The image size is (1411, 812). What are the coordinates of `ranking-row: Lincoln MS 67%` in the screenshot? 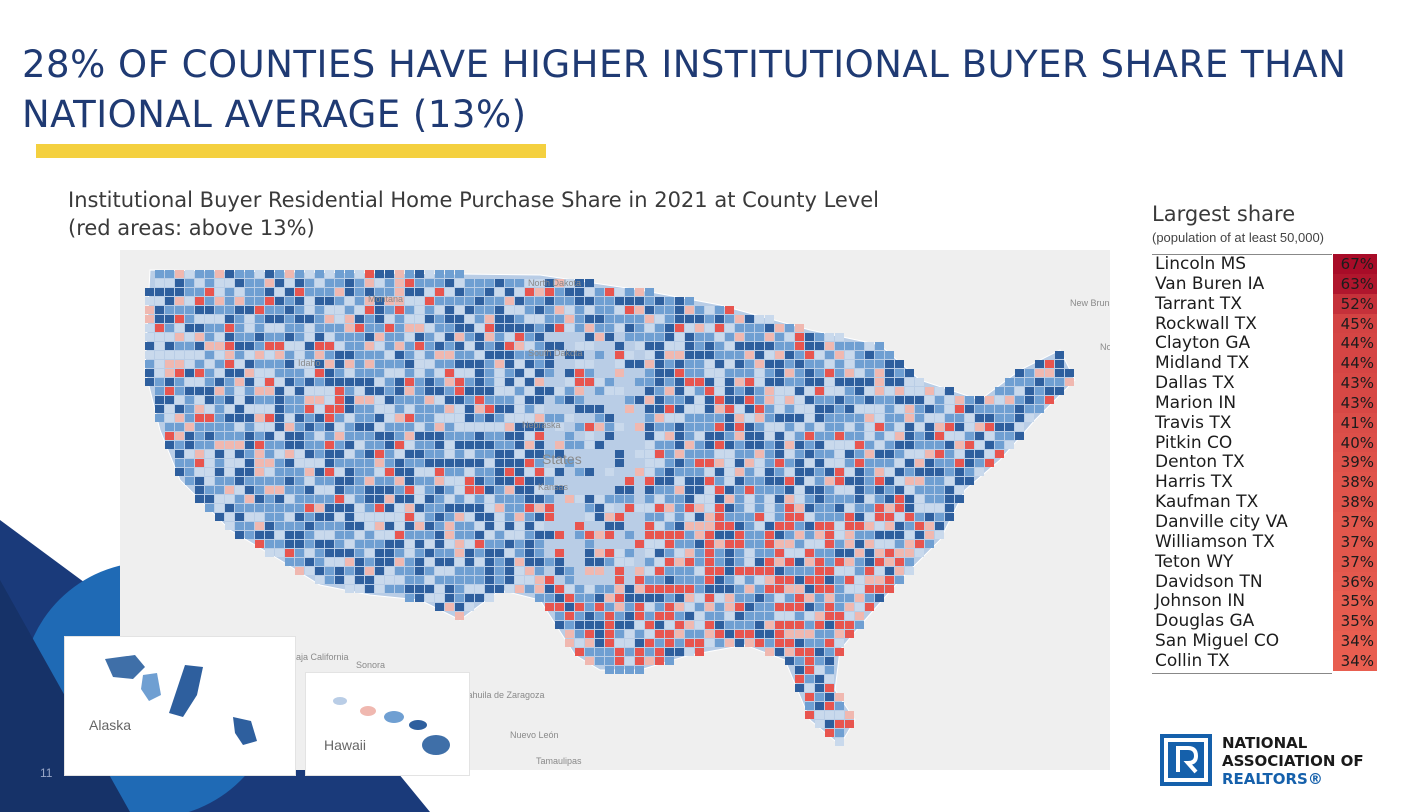 It's located at (1266, 264).